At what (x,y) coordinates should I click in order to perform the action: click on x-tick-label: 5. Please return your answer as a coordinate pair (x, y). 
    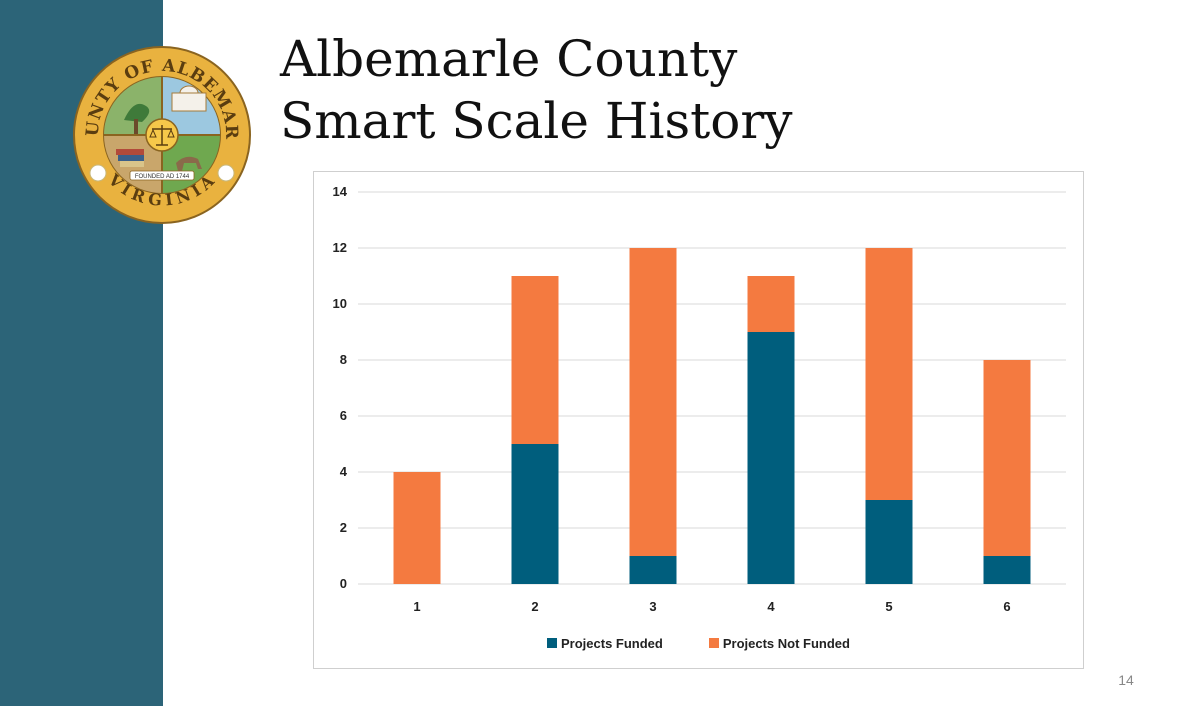
    Looking at the image, I should click on (888, 606).